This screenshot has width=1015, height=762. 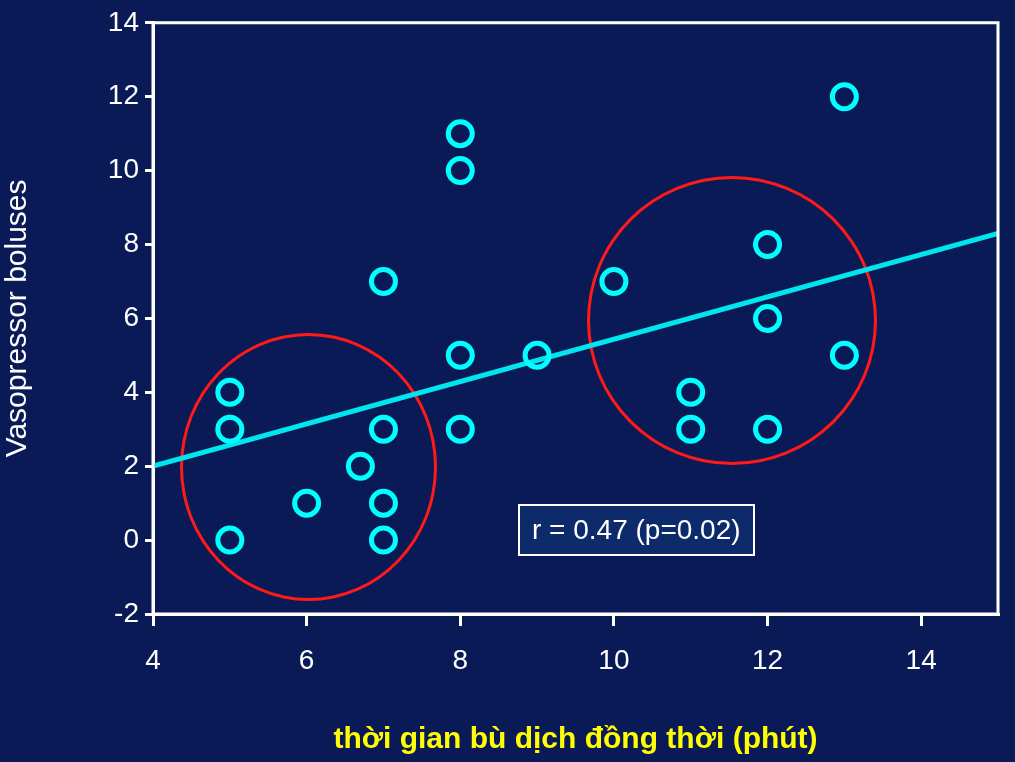 What do you see at coordinates (636, 530) in the screenshot?
I see `annotation: r = 0.47 (p=0.02)` at bounding box center [636, 530].